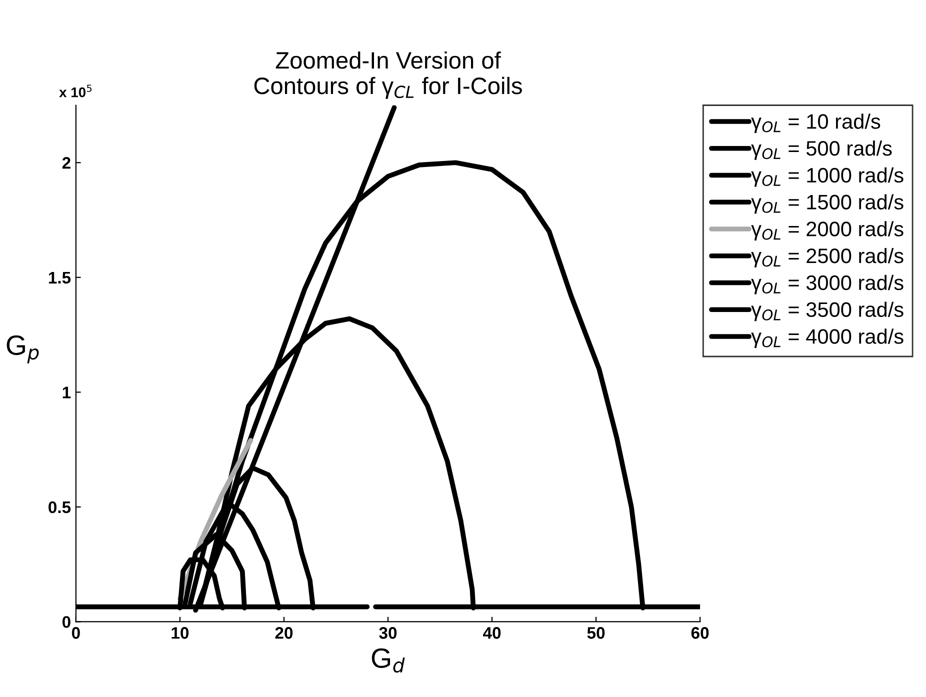 The width and height of the screenshot is (926, 697). I want to click on legend-label: γ$_{OL}$ = 1000 rad/s, so click(827, 177).